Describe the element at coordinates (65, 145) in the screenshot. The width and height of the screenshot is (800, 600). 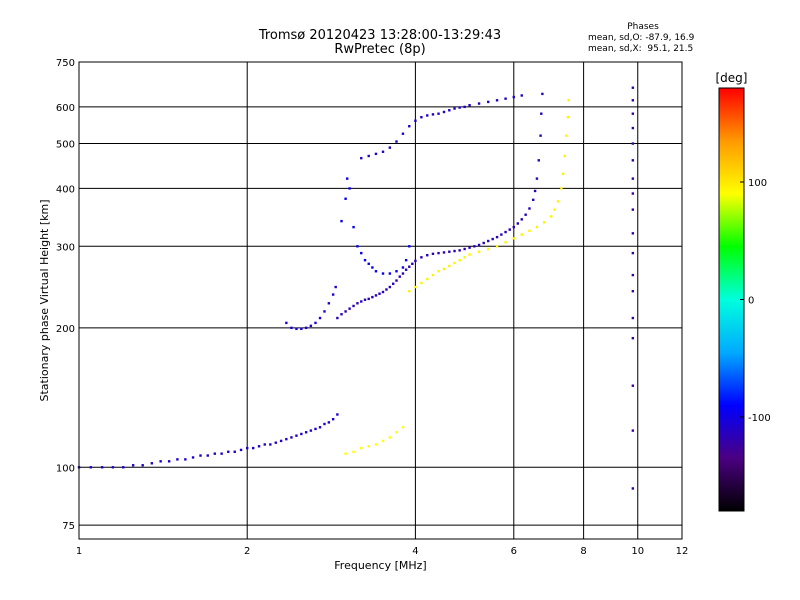
I see `y-tick-label: 500` at that location.